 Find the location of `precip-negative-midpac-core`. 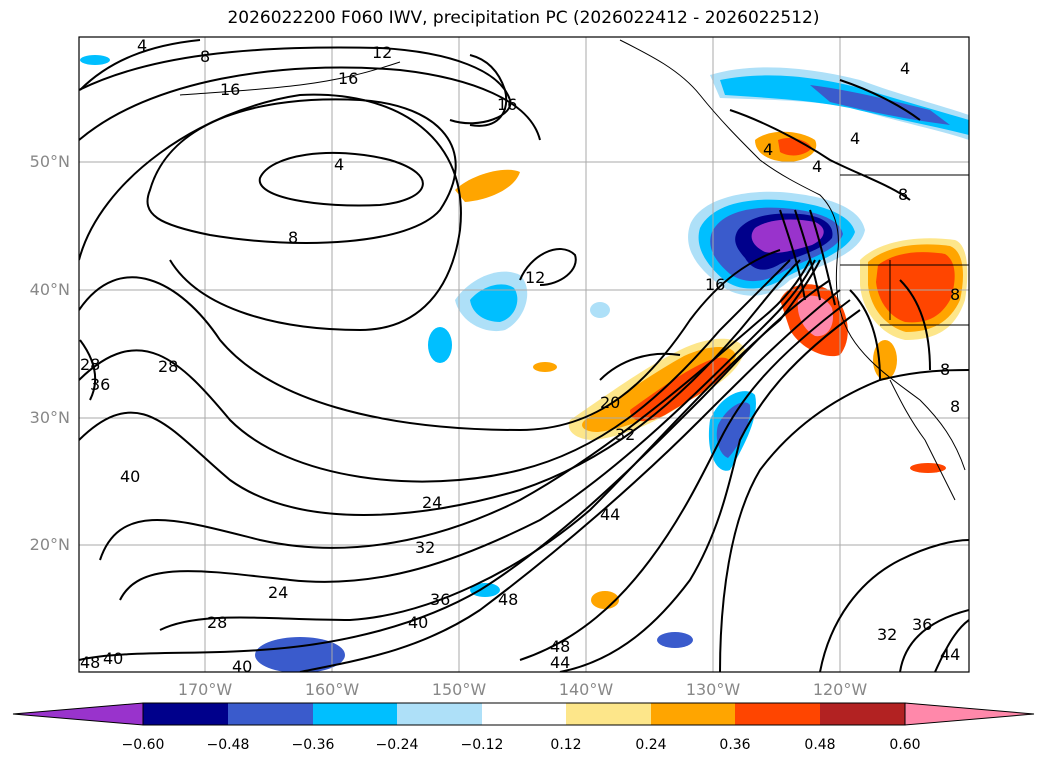

precip-negative-midpac-core is located at coordinates (494, 303).